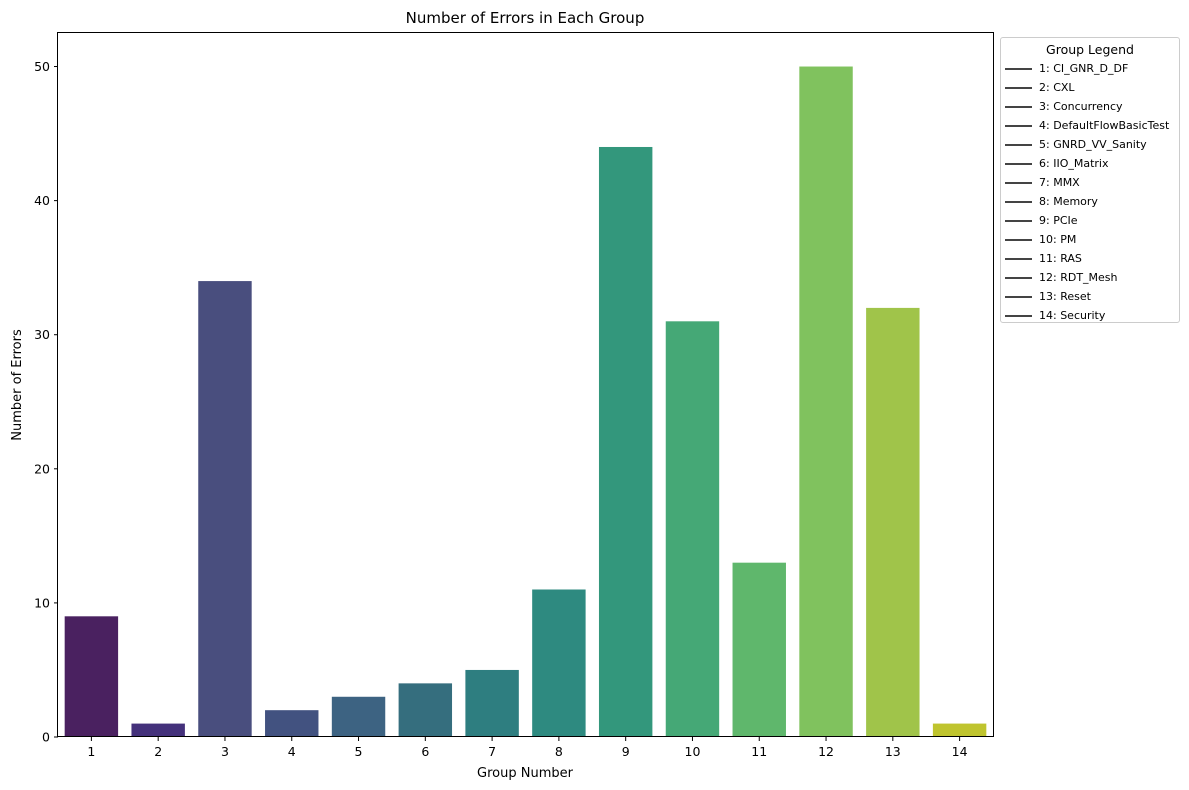  What do you see at coordinates (1090, 239) in the screenshot?
I see `legend-item: 10: PM` at bounding box center [1090, 239].